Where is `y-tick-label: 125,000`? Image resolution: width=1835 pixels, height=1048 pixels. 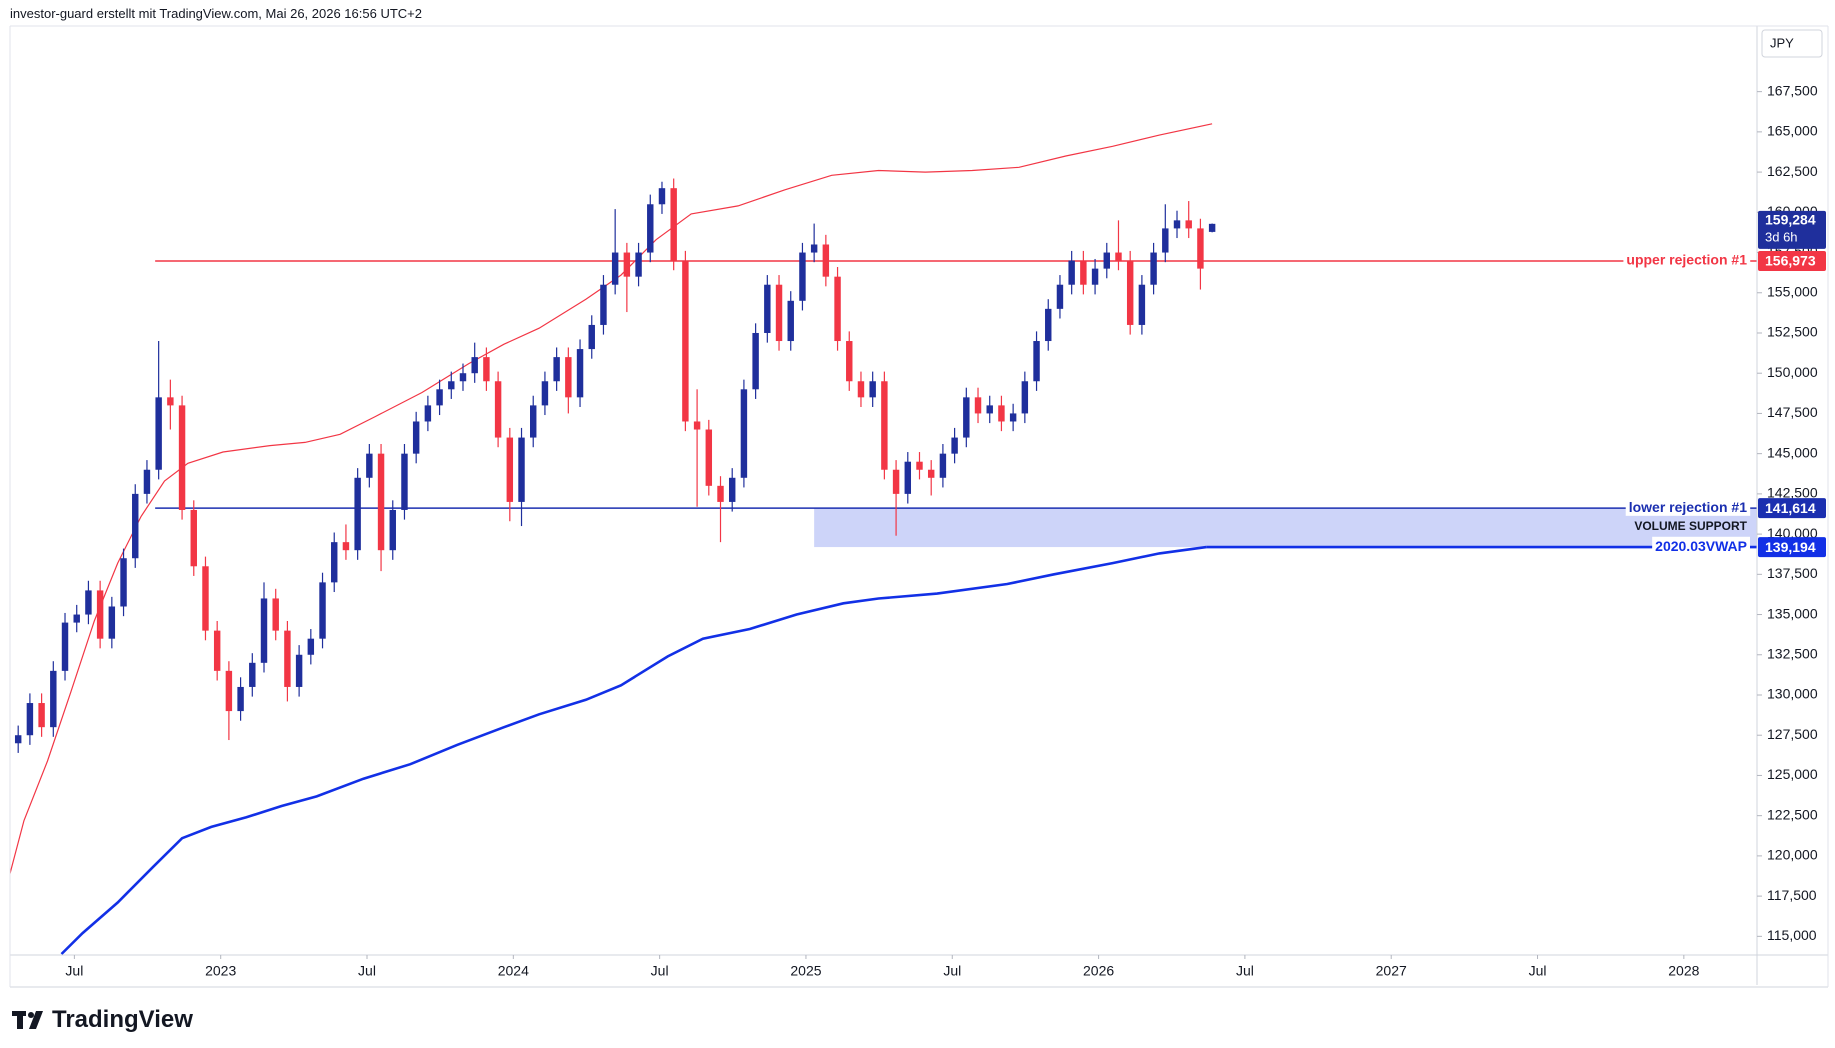
y-tick-label: 125,000 is located at coordinates (1792, 774).